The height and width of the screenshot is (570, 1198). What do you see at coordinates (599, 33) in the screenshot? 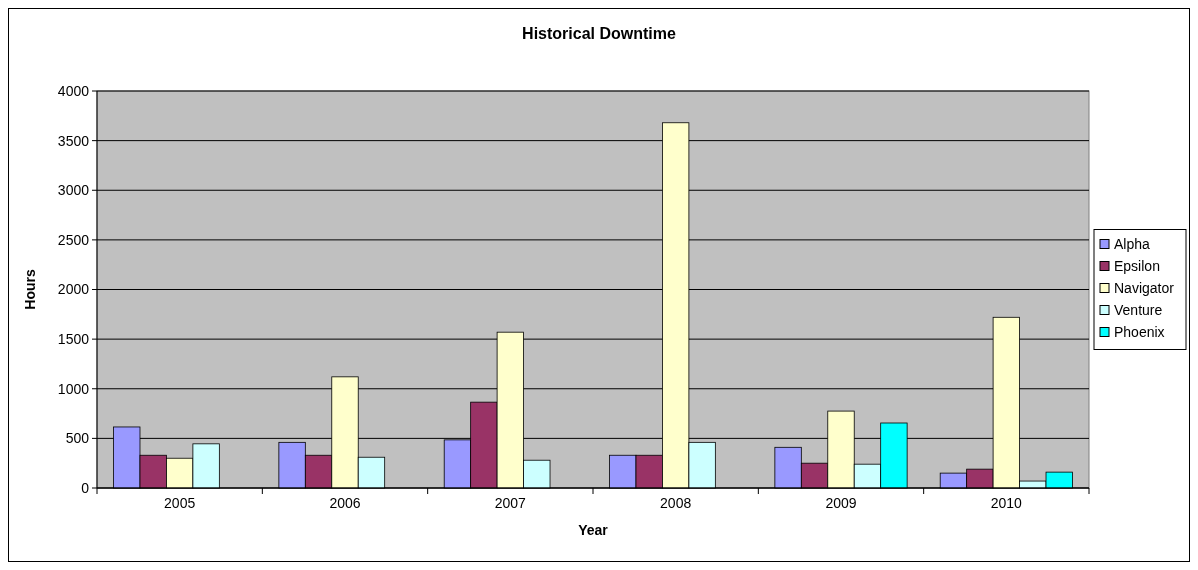
I see `chart-title: Historical Downtime` at bounding box center [599, 33].